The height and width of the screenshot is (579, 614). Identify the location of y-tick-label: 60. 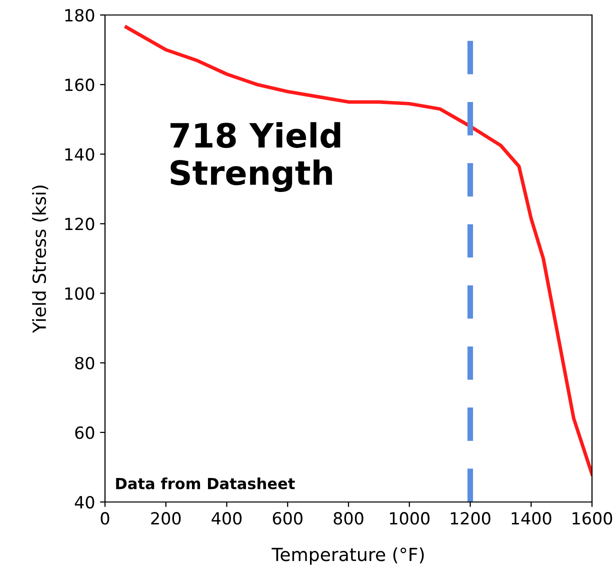
(84, 432).